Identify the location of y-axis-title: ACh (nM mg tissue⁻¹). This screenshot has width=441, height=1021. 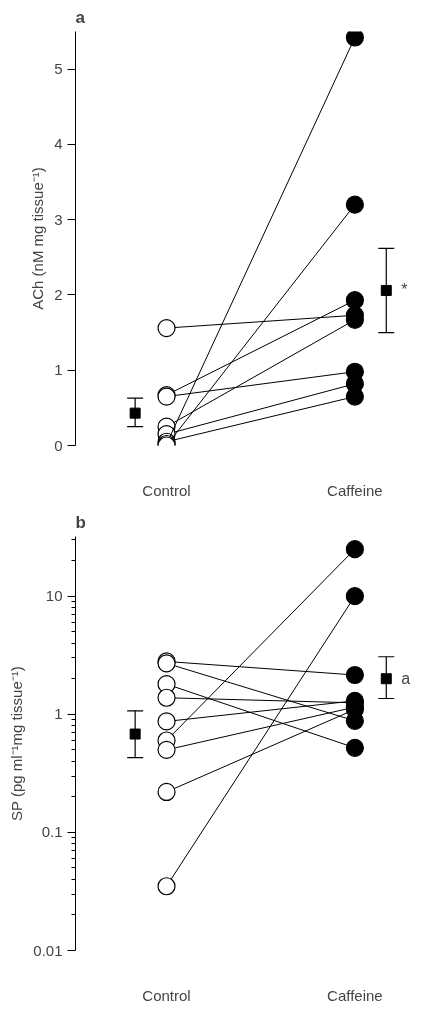
(38, 238).